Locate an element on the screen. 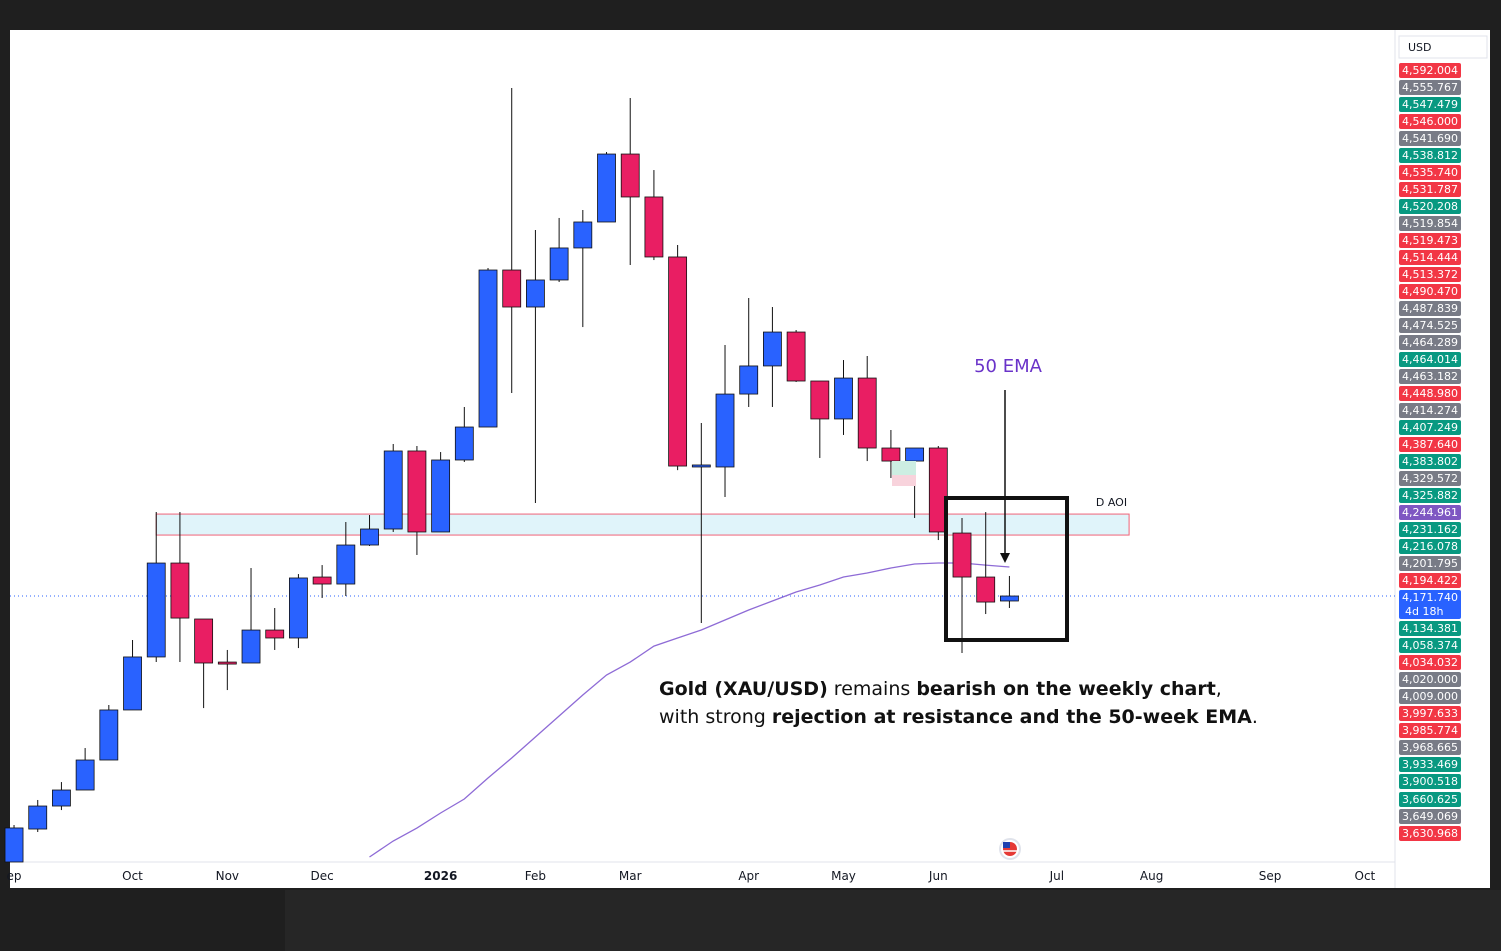 The width and height of the screenshot is (1501, 951). price-badge-label: 4,541.690 is located at coordinates (1430, 138).